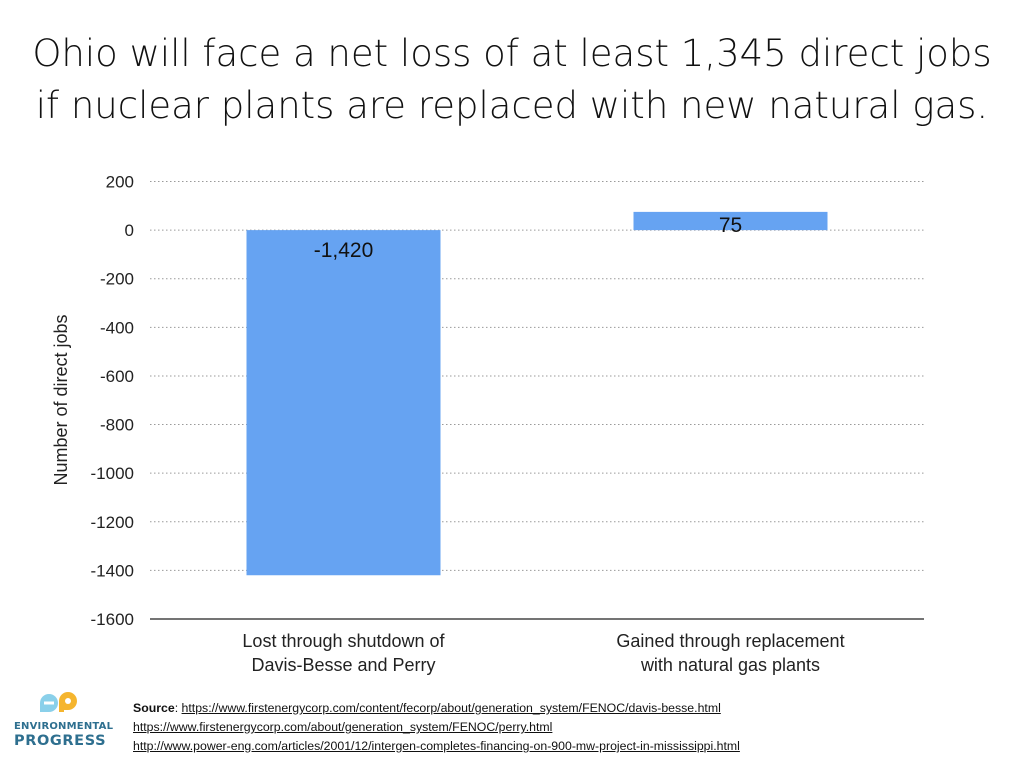 The image size is (1024, 768). What do you see at coordinates (129, 230) in the screenshot?
I see `y-tick-label: 0` at bounding box center [129, 230].